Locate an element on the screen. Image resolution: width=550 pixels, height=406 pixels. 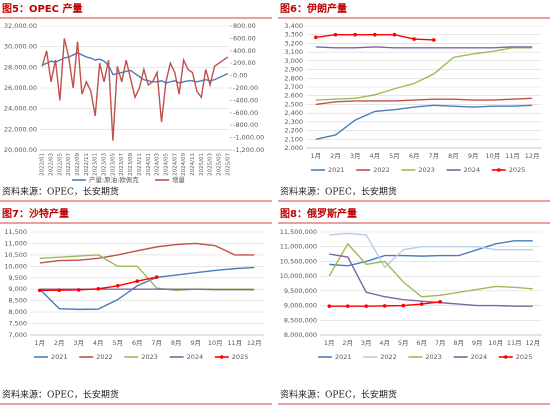
y-tick-label: 2,100 is located at coordinates (293, 139).